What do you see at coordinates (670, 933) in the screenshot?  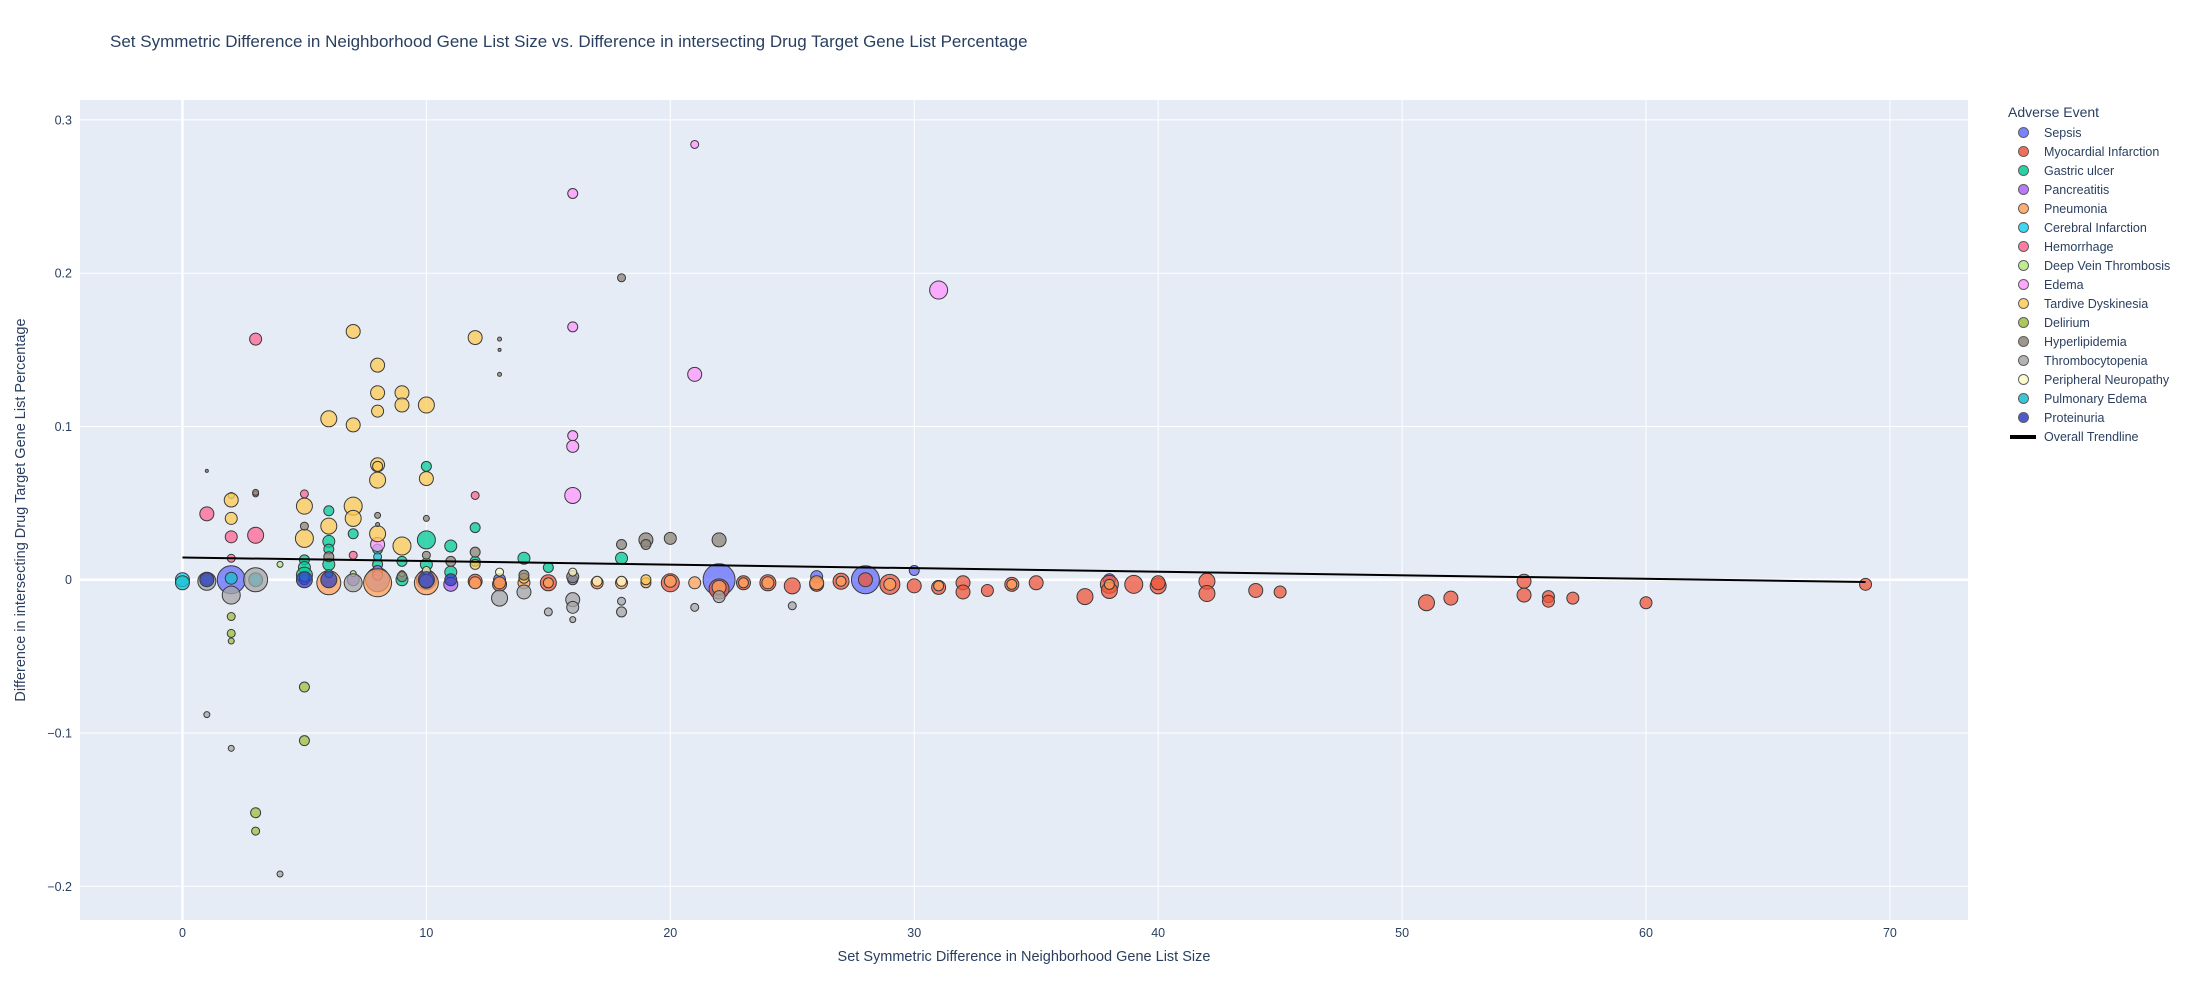 I see `x-tick-label: 20` at bounding box center [670, 933].